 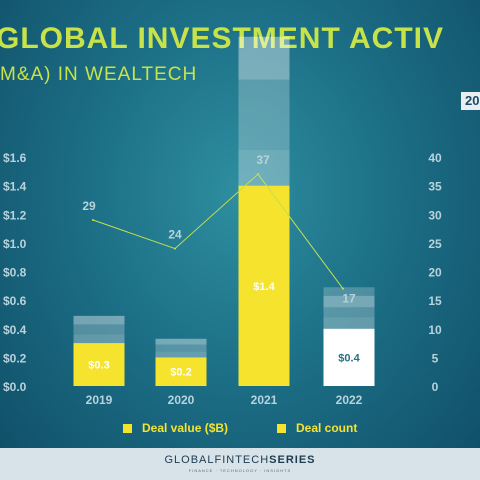 I want to click on left-tick-label: $0.6, so click(x=15, y=301).